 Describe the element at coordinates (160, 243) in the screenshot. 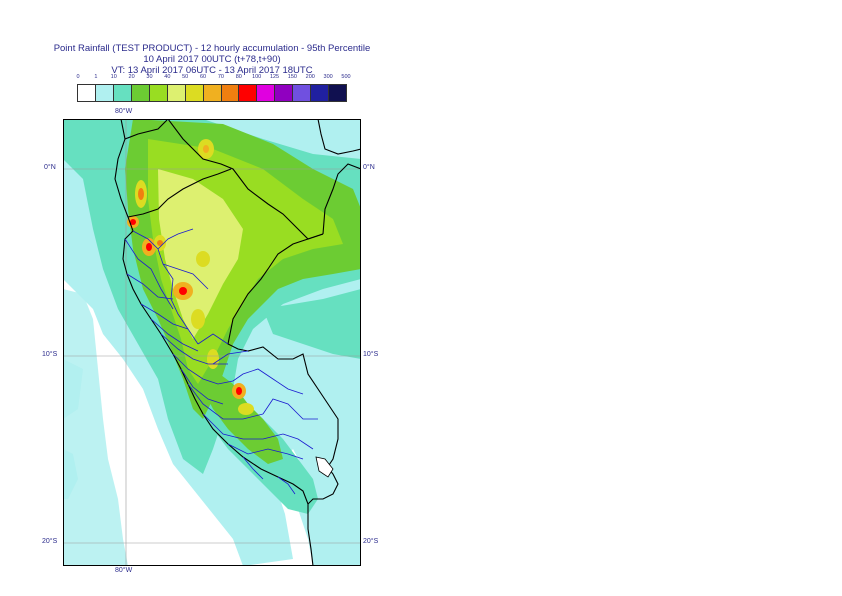

I see `rain-core-5b` at that location.